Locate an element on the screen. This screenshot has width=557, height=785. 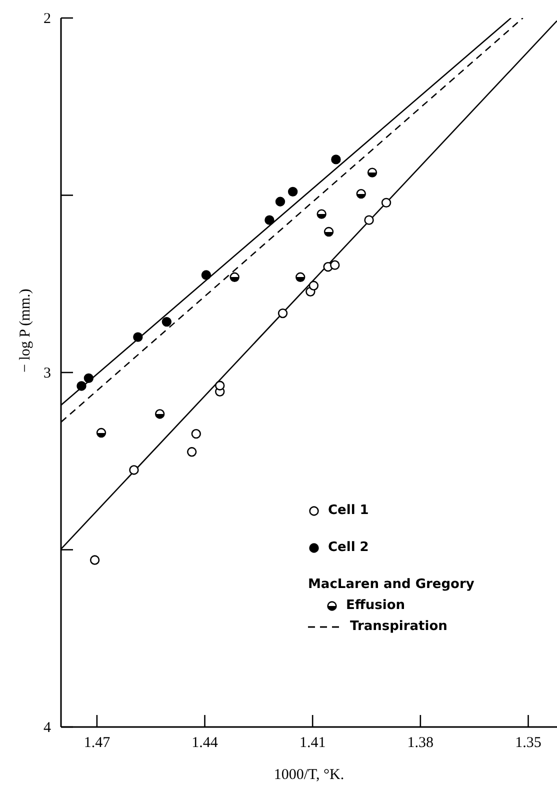
x-tick-label: 1.41 is located at coordinates (312, 743).